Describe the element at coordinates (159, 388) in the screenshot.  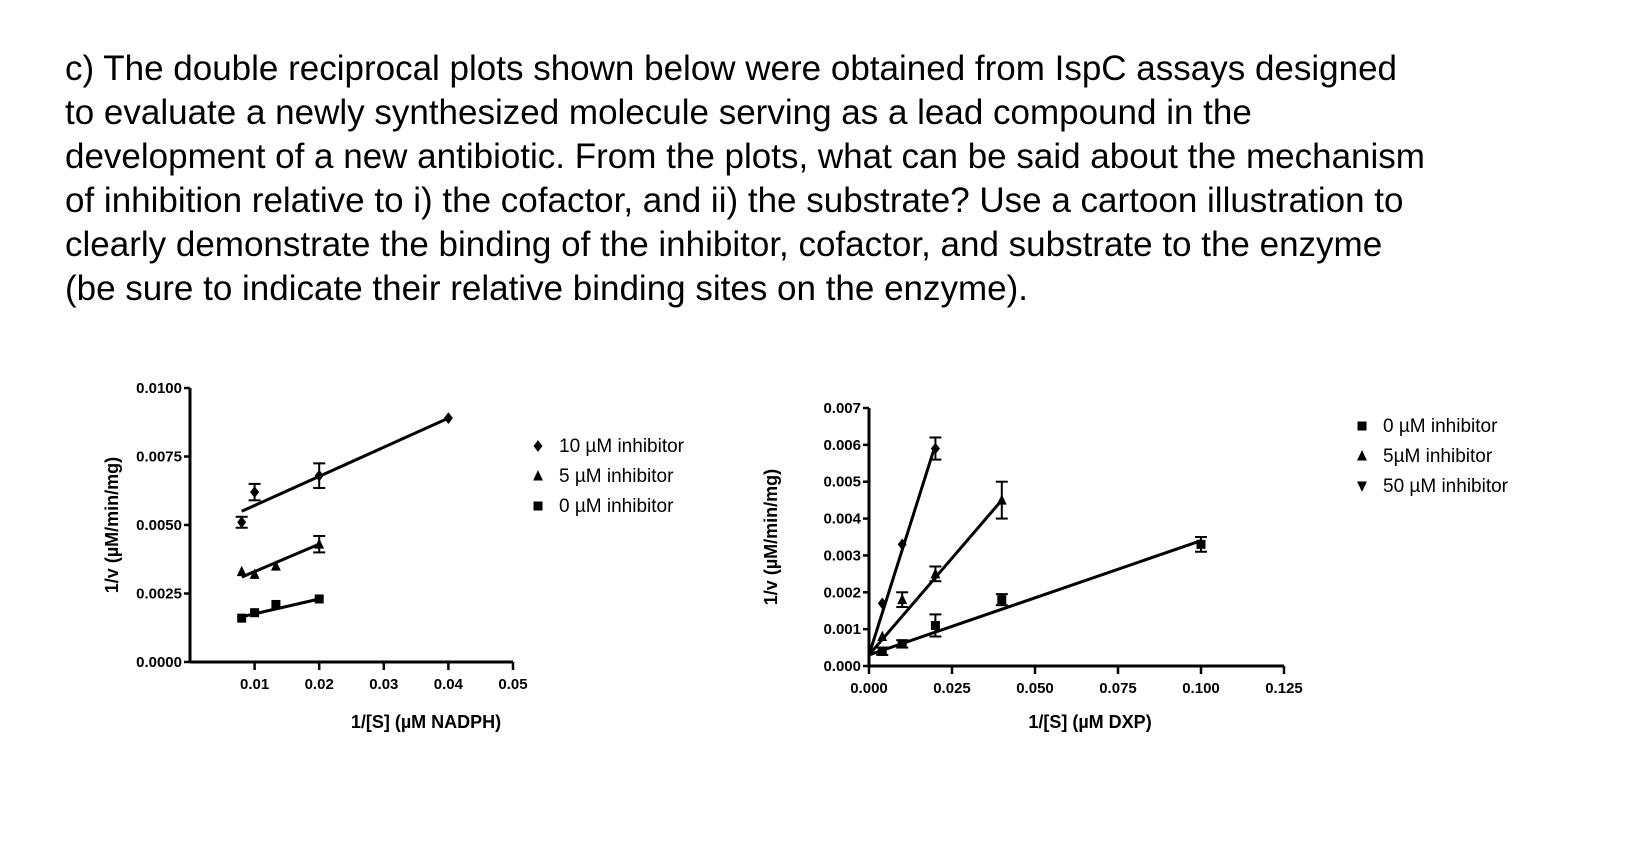
I see `y-tick-label: 0.0100` at that location.